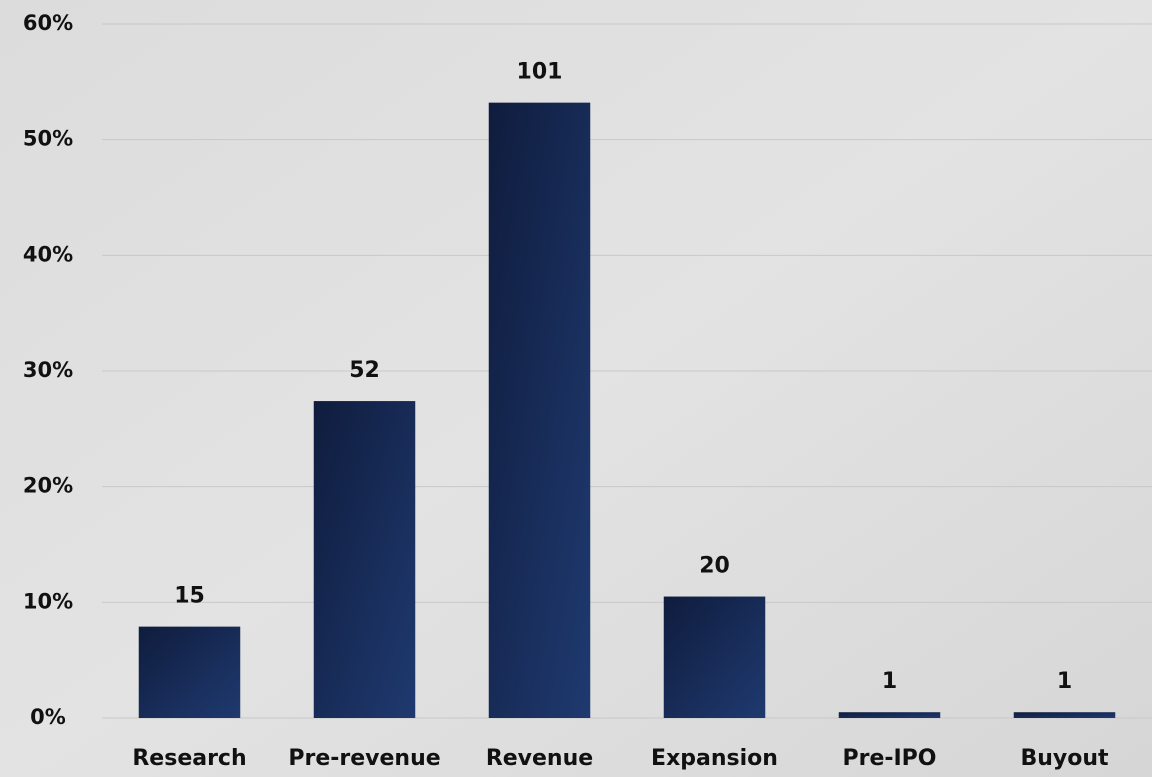  I want to click on y-tick-label: 60%, so click(48, 23).